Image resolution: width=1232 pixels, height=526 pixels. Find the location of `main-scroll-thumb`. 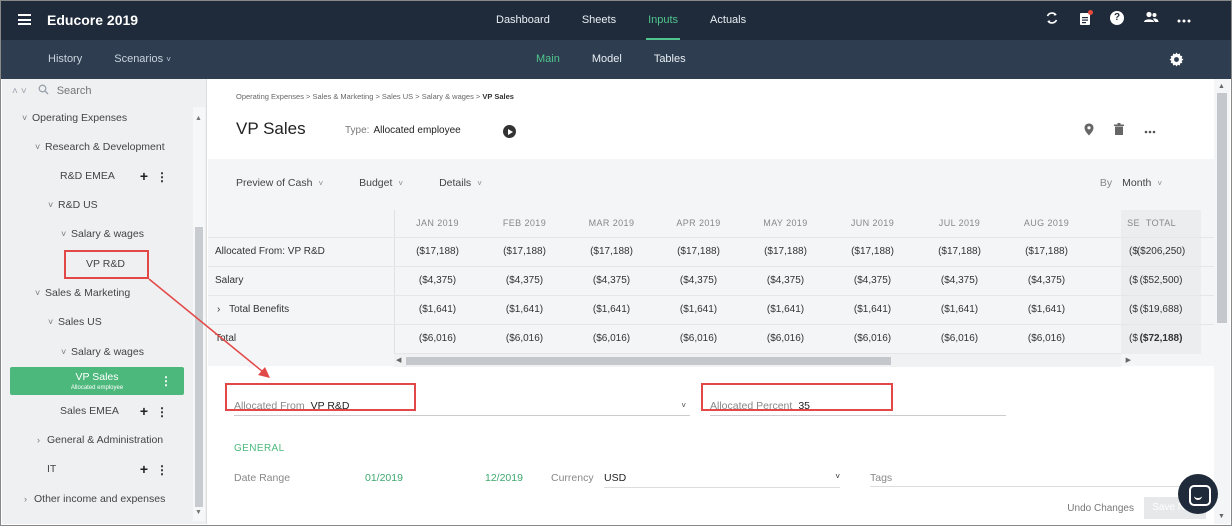

main-scroll-thumb is located at coordinates (1222, 208).